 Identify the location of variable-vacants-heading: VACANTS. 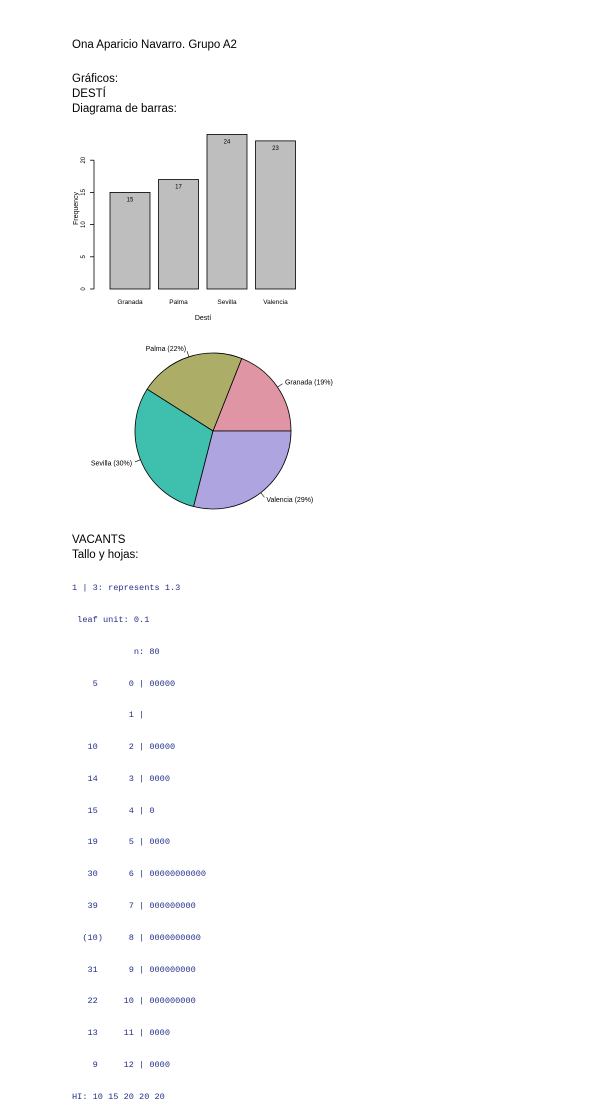
(99, 540).